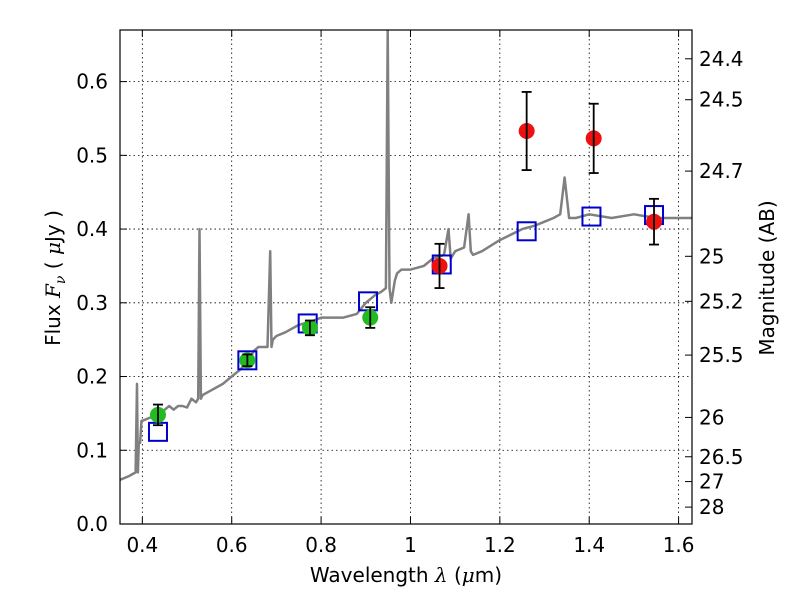 This screenshot has width=800, height=600. Describe the element at coordinates (92, 82) in the screenshot. I see `y-tick-label: 0.6` at that location.